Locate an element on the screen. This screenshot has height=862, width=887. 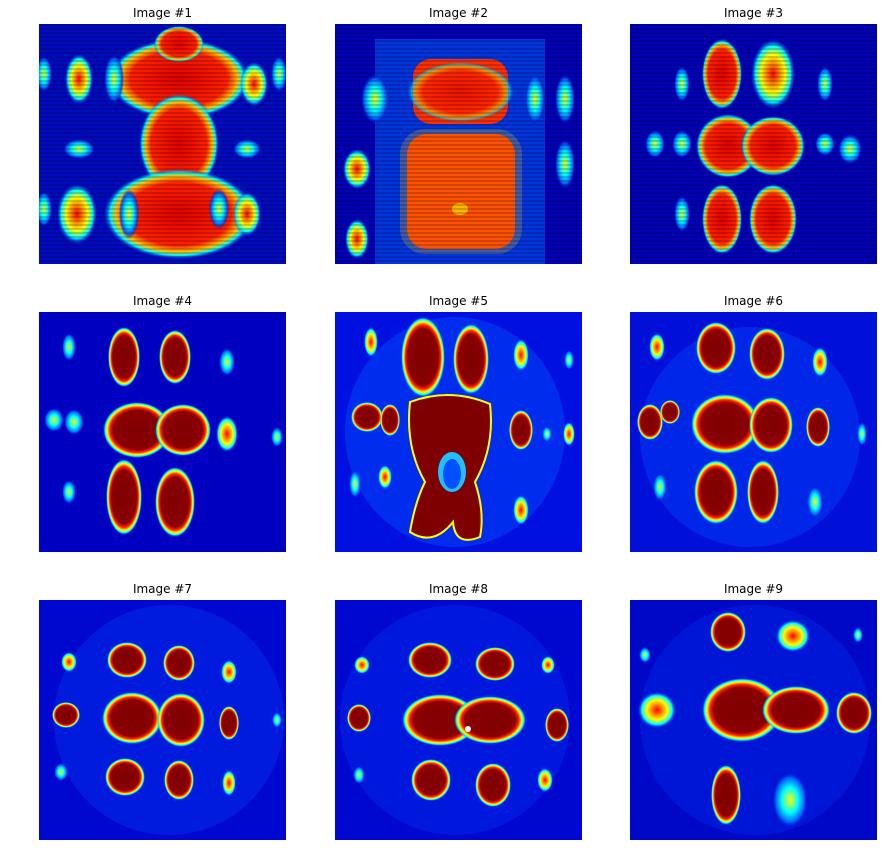
image-panel-4: Image #4 is located at coordinates (162, 422).